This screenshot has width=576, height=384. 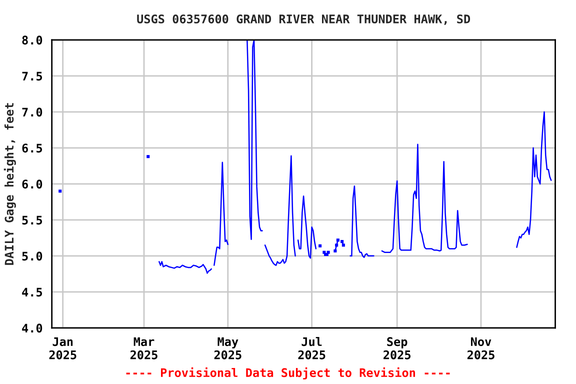 I want to click on y-tick-label: 6.0, so click(x=32, y=184).